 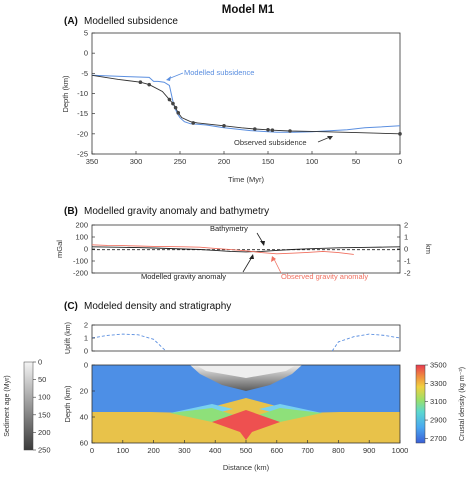 I want to click on modelled-subsidence-annotation: Modelled subsidence, so click(x=219, y=72).